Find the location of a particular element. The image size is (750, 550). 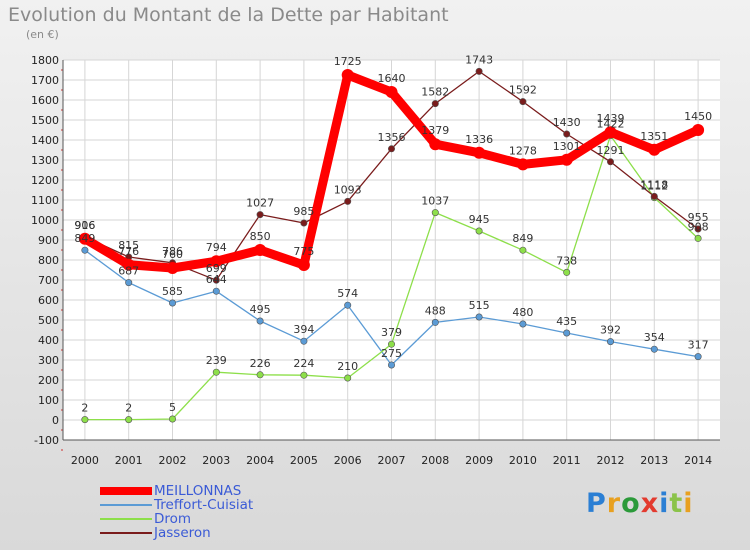

data-label-meillonnas: 775 is located at coordinates (303, 251).